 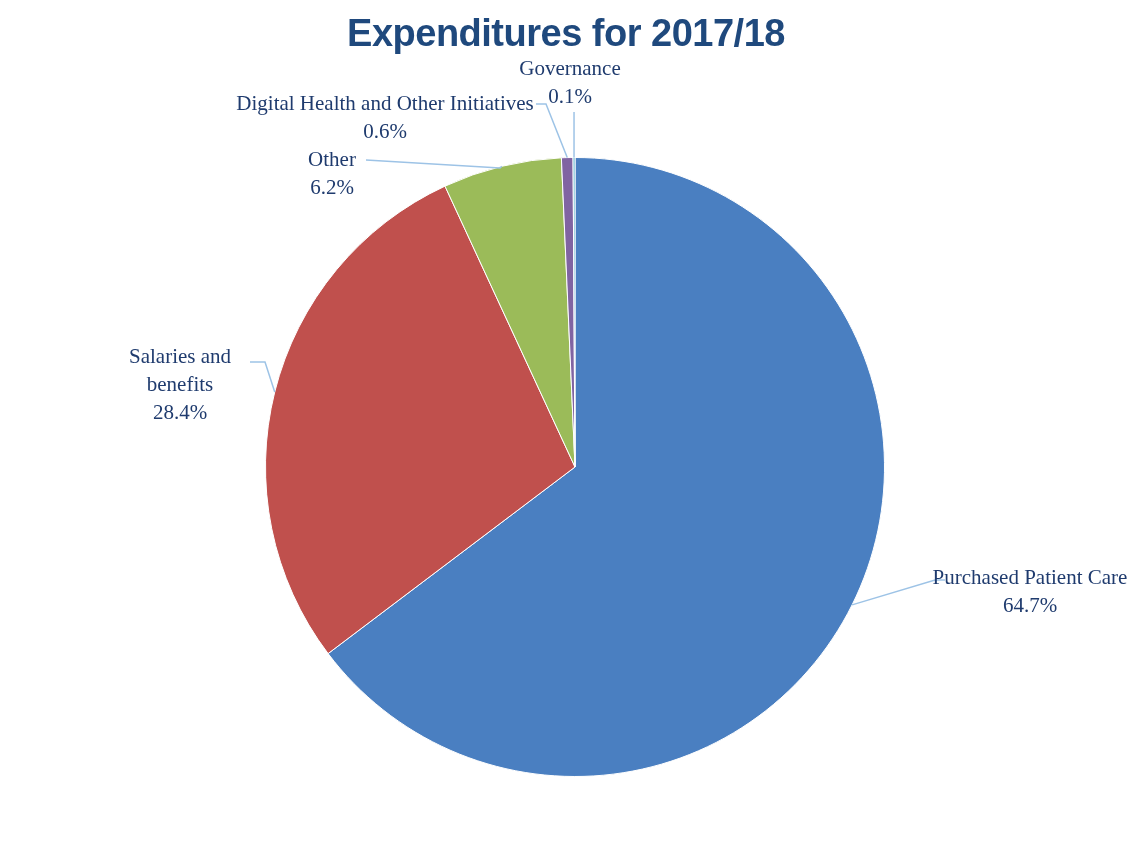 I want to click on slice-label: Purchased Patient Care, so click(x=1030, y=576).